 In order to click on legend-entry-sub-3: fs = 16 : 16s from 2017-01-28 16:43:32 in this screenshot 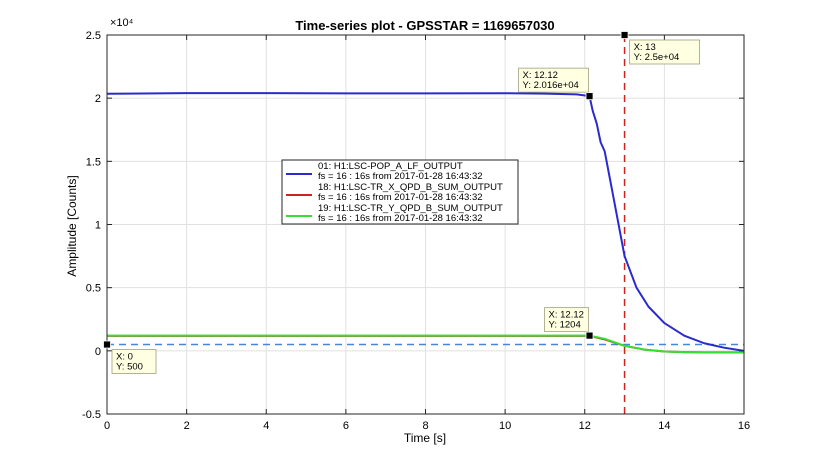, I will do `click(400, 218)`.